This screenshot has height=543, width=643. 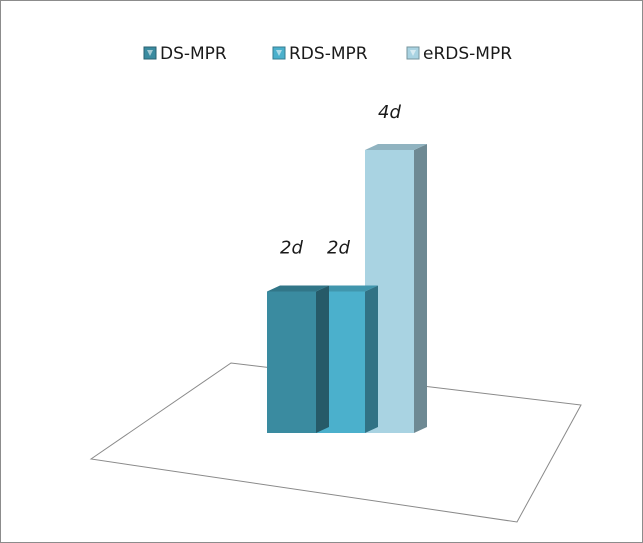 I want to click on bar-side-ds-mpr, so click(x=322, y=359).